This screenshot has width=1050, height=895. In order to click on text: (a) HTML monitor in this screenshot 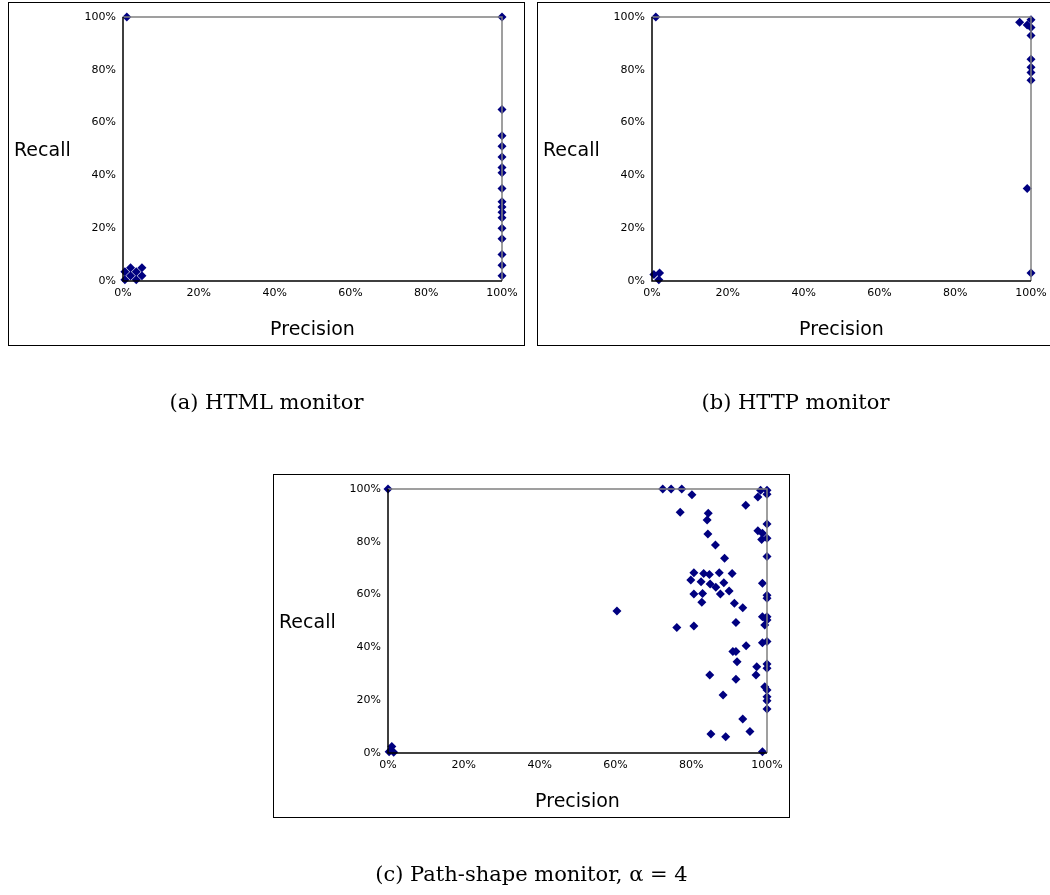, I will do `click(266, 402)`.